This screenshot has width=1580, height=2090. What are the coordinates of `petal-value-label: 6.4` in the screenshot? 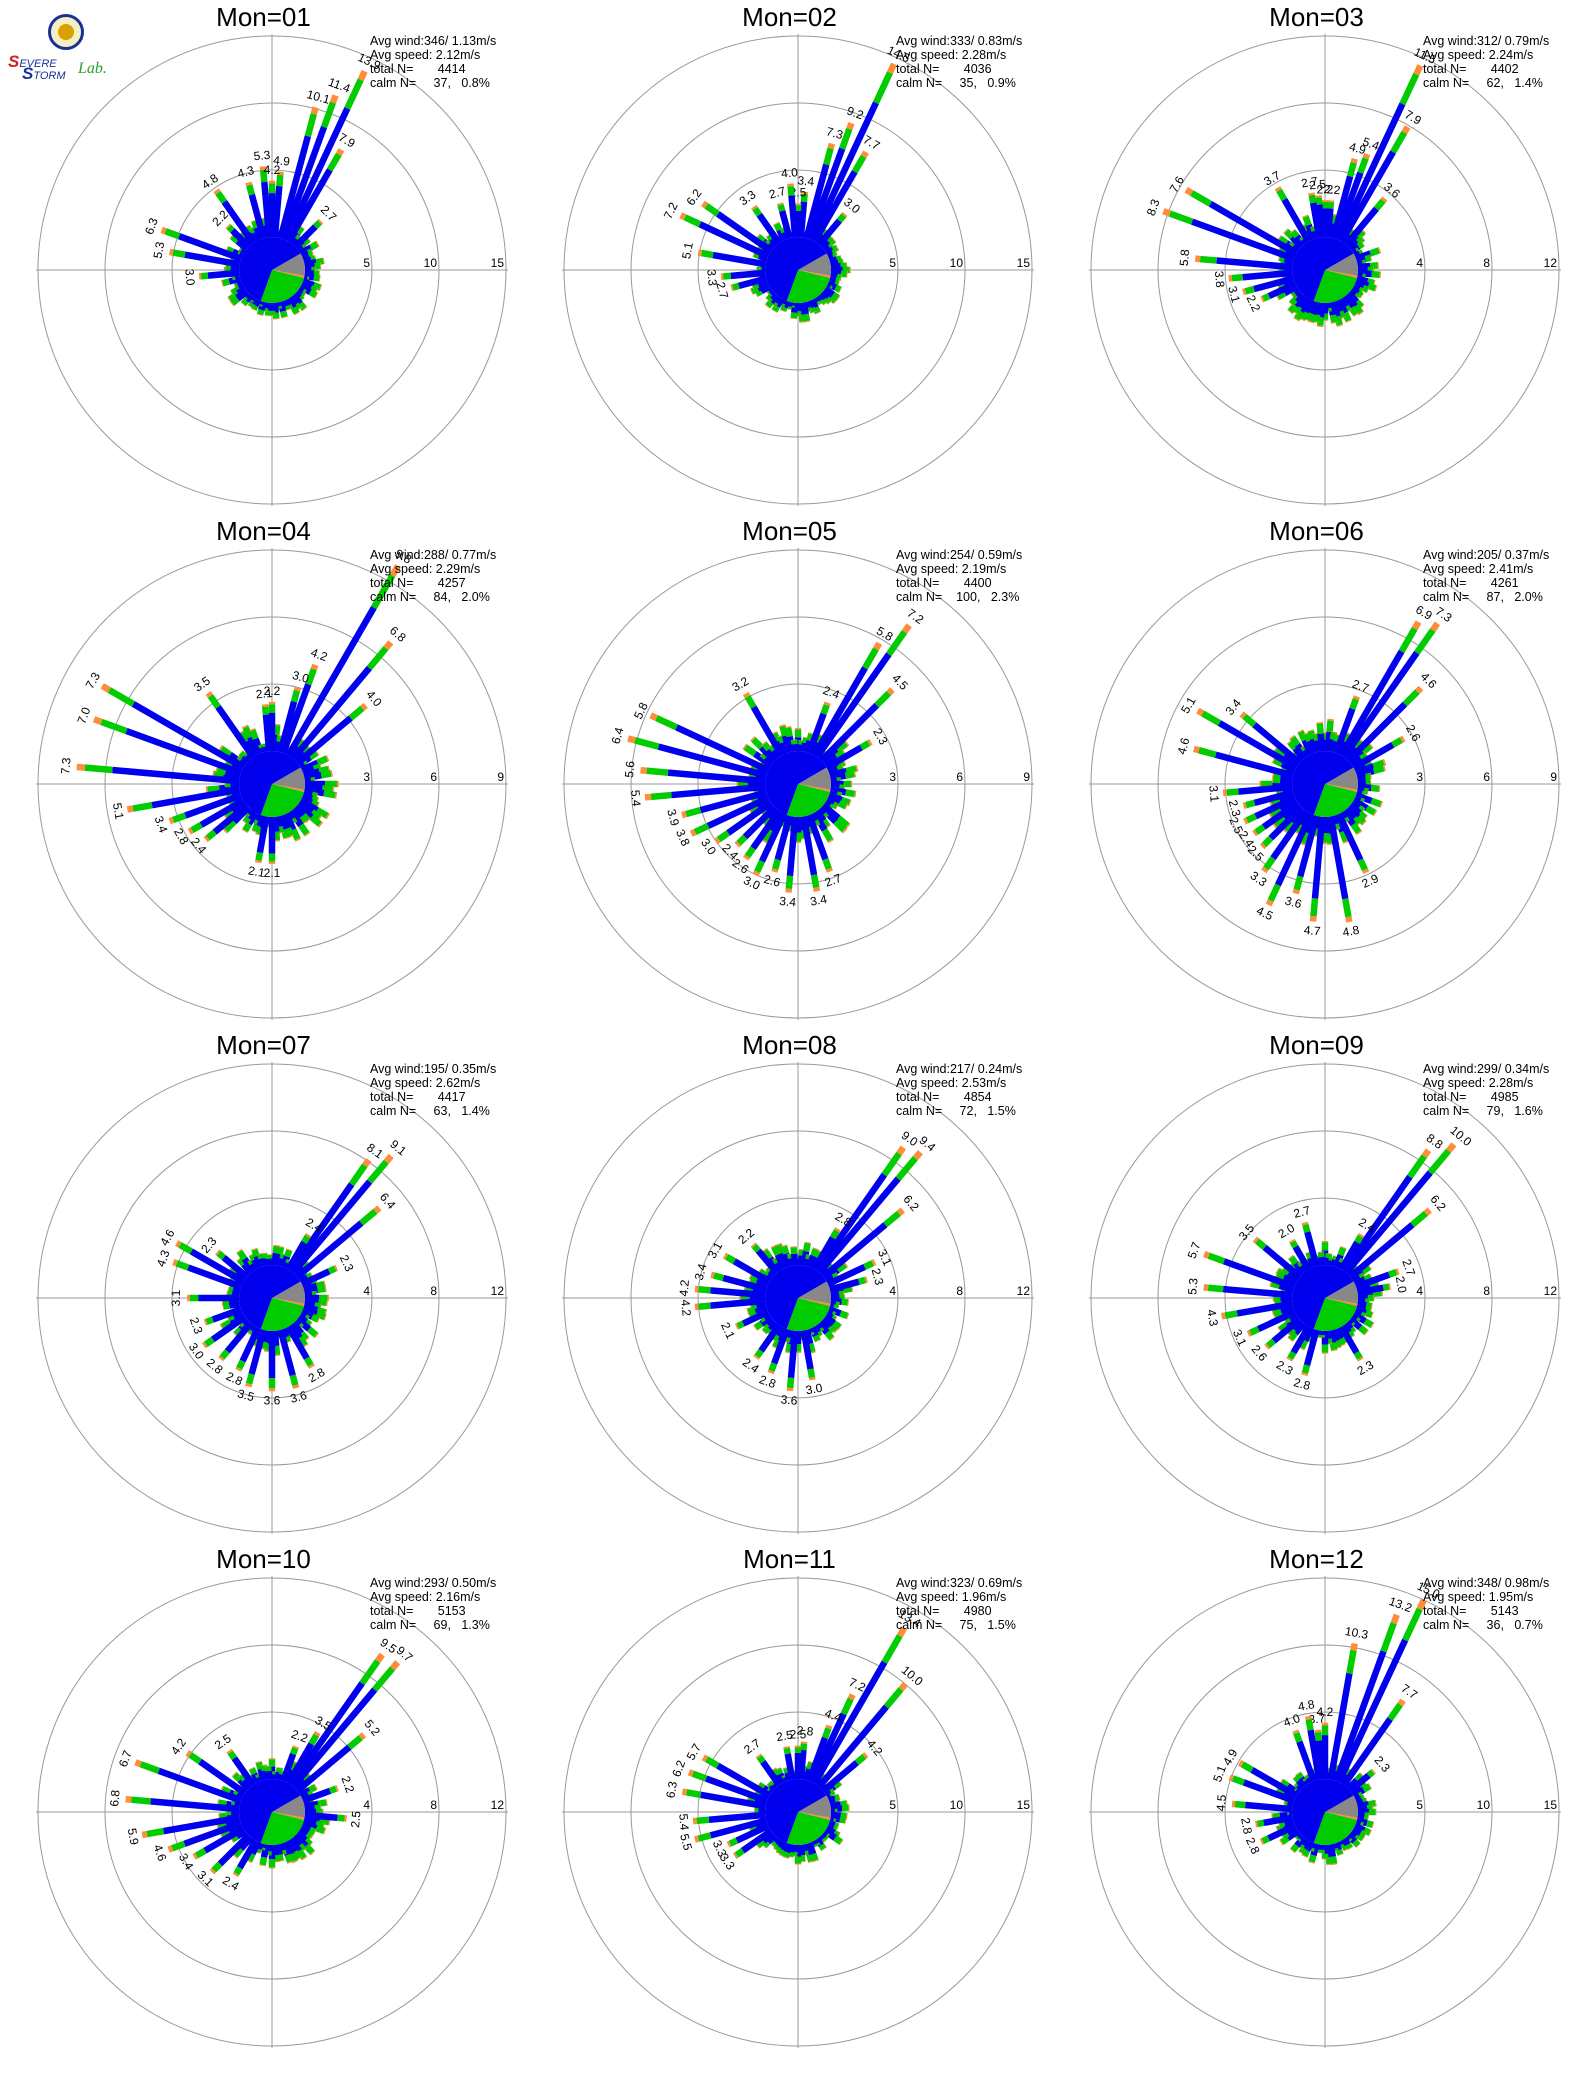 It's located at (618, 735).